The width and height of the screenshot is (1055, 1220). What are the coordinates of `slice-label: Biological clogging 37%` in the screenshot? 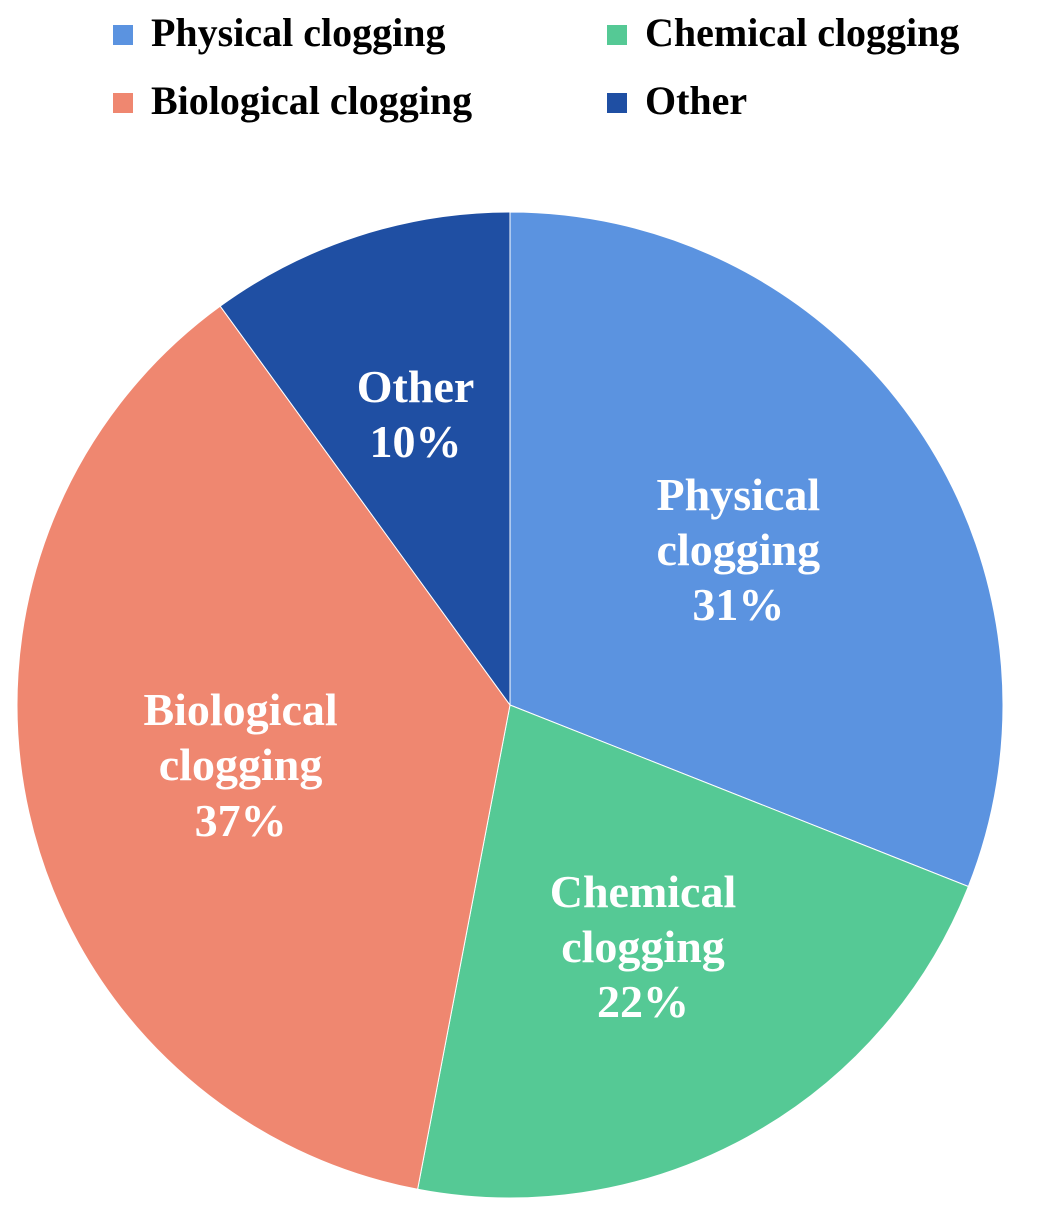 It's located at (241, 765).